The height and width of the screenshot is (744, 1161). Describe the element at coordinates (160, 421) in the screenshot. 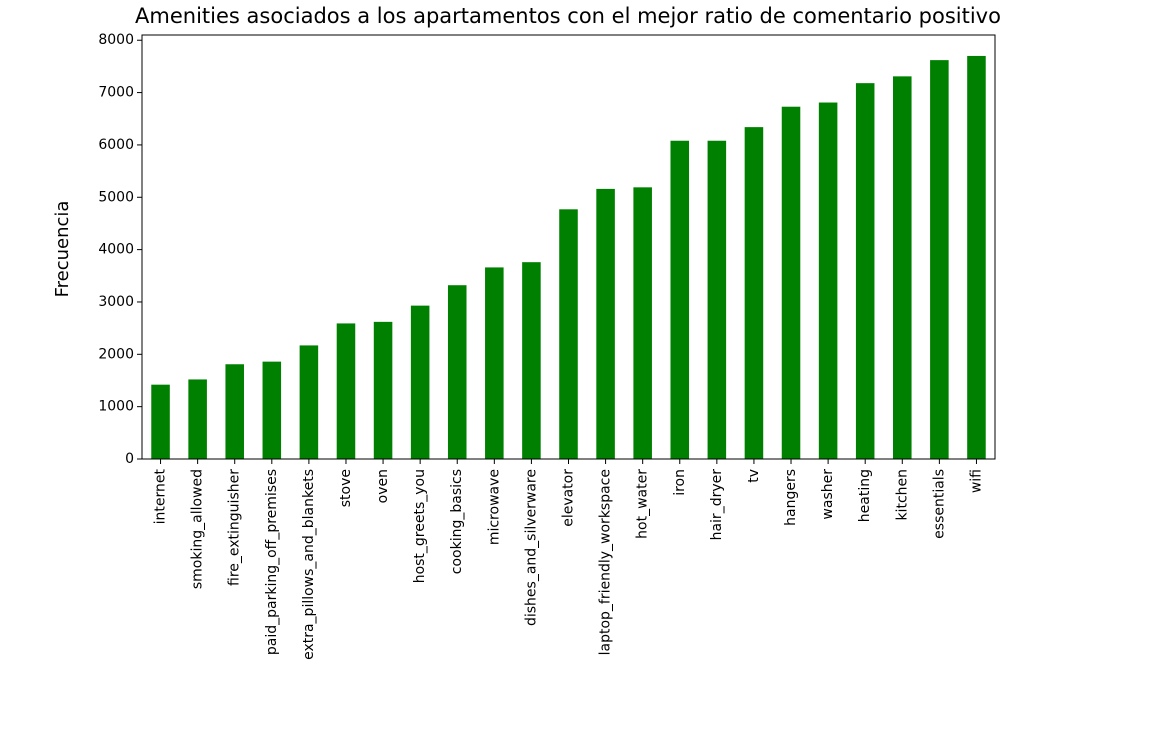

I see `bar-internet` at that location.